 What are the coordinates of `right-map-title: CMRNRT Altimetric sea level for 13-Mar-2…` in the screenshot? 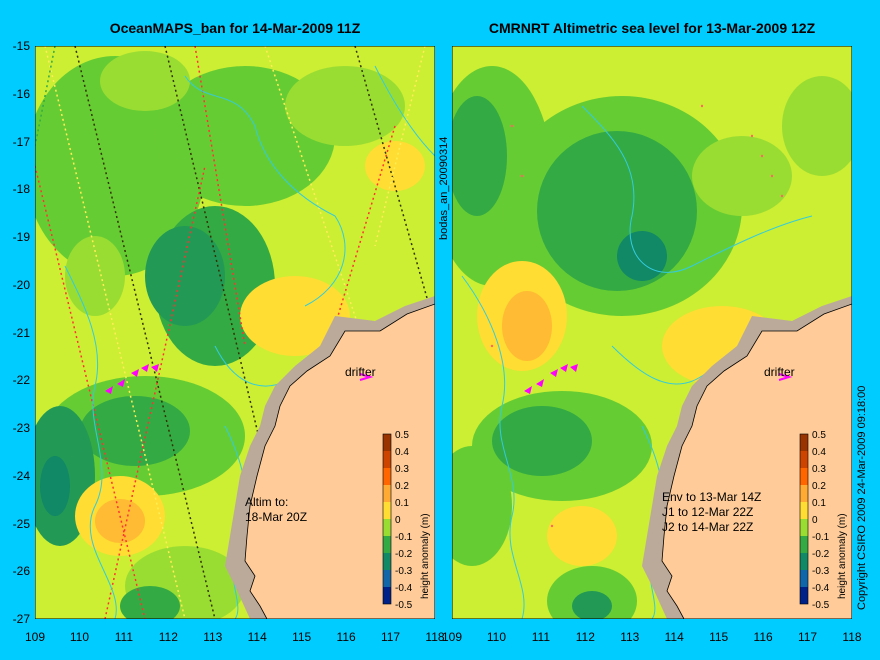 It's located at (652, 28).